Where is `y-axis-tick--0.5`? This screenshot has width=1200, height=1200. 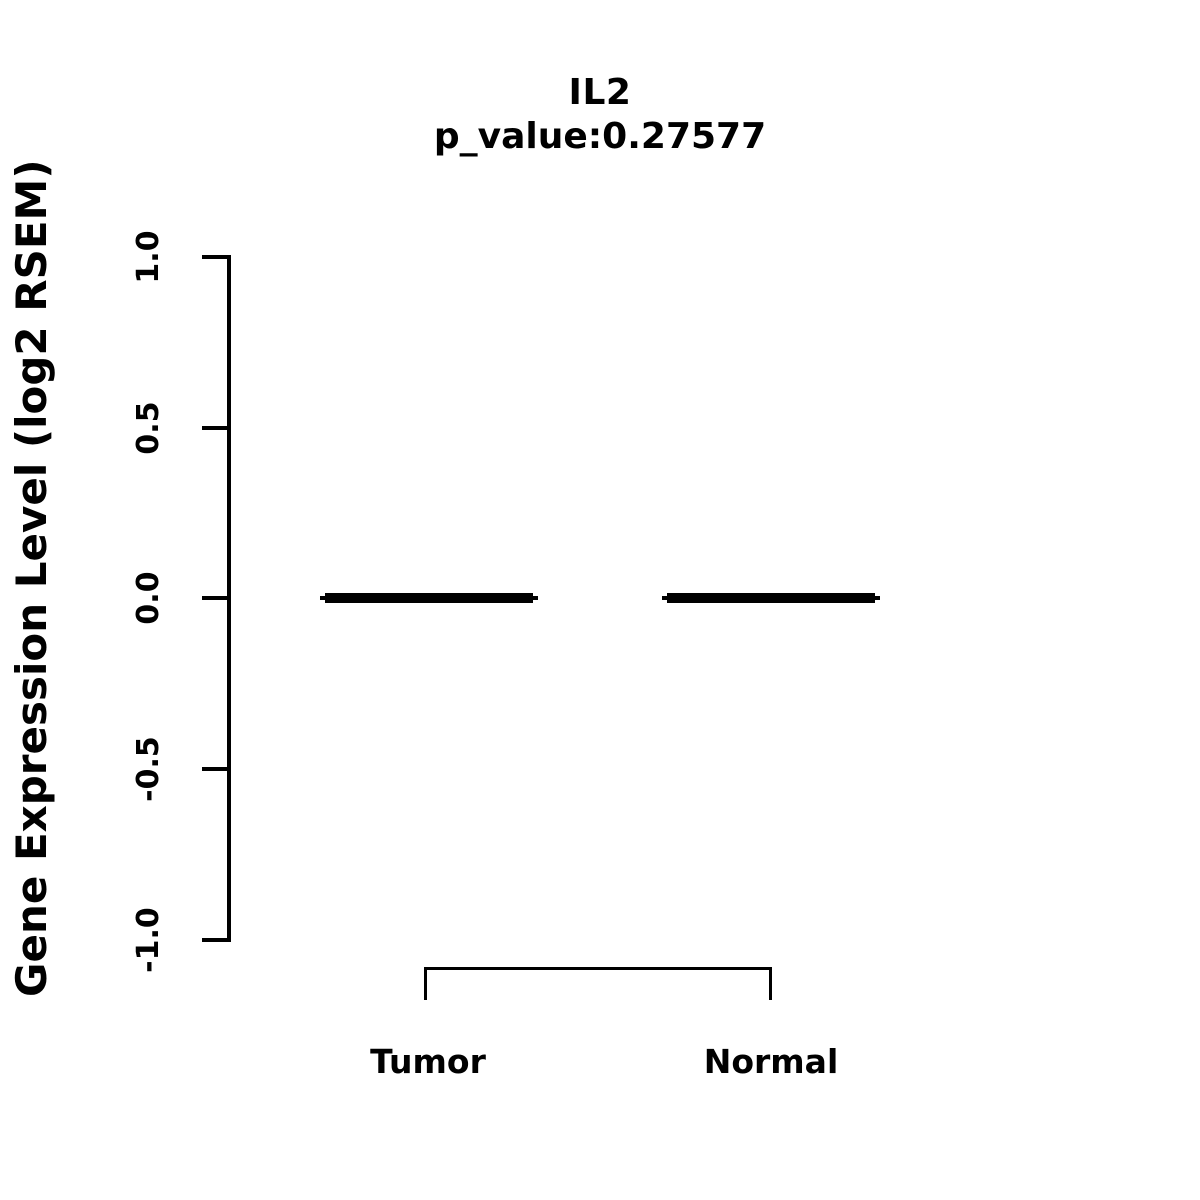
y-axis-tick--0.5 is located at coordinates (216, 769).